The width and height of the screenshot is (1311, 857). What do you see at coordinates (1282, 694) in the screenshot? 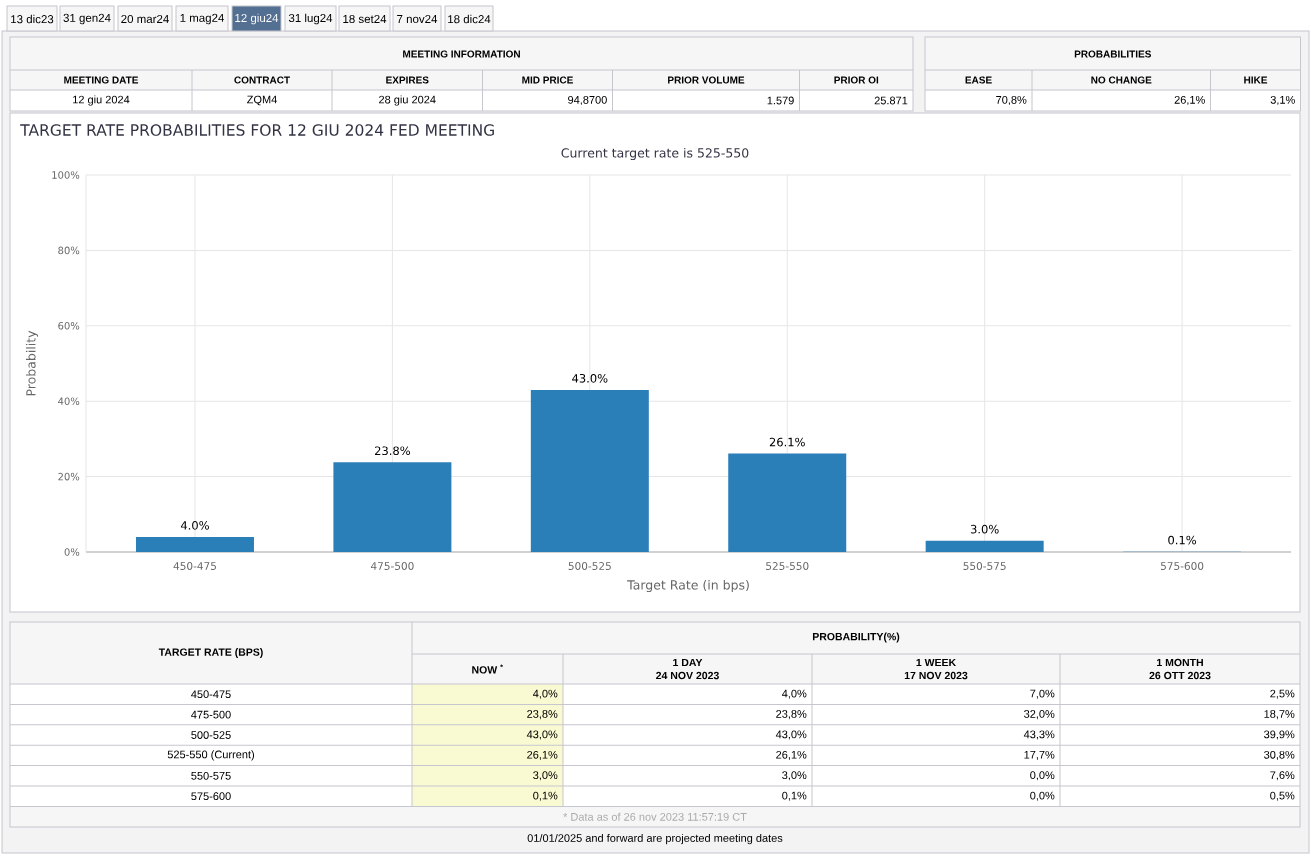
I see `text: 2,5%` at bounding box center [1282, 694].